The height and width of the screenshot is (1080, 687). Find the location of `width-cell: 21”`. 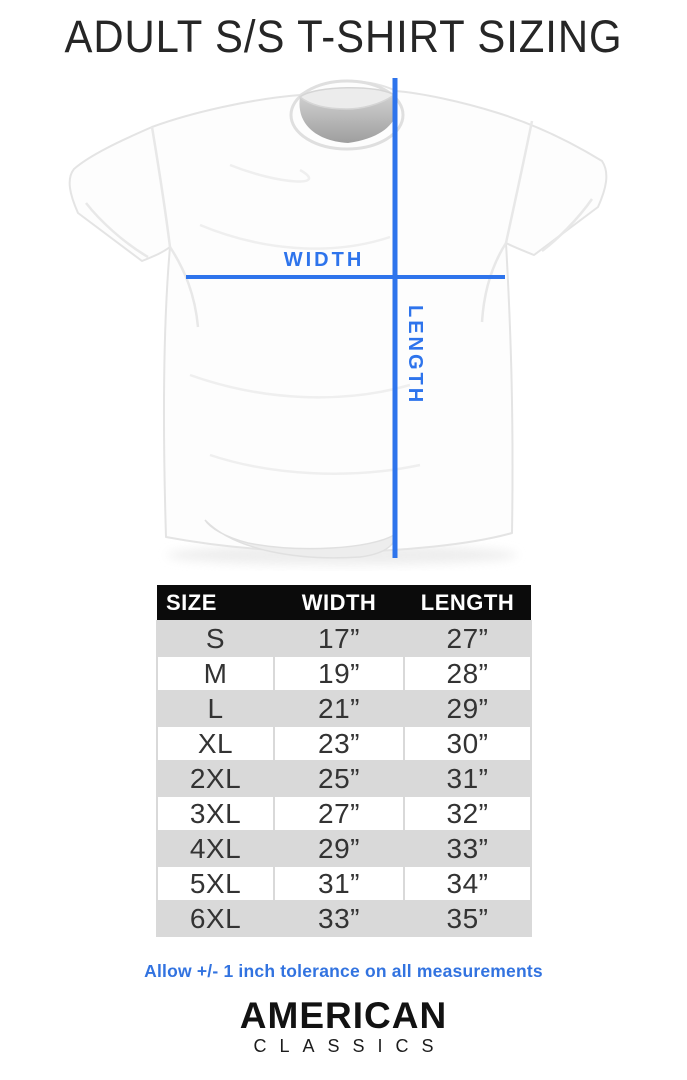

width-cell: 21” is located at coordinates (339, 708).